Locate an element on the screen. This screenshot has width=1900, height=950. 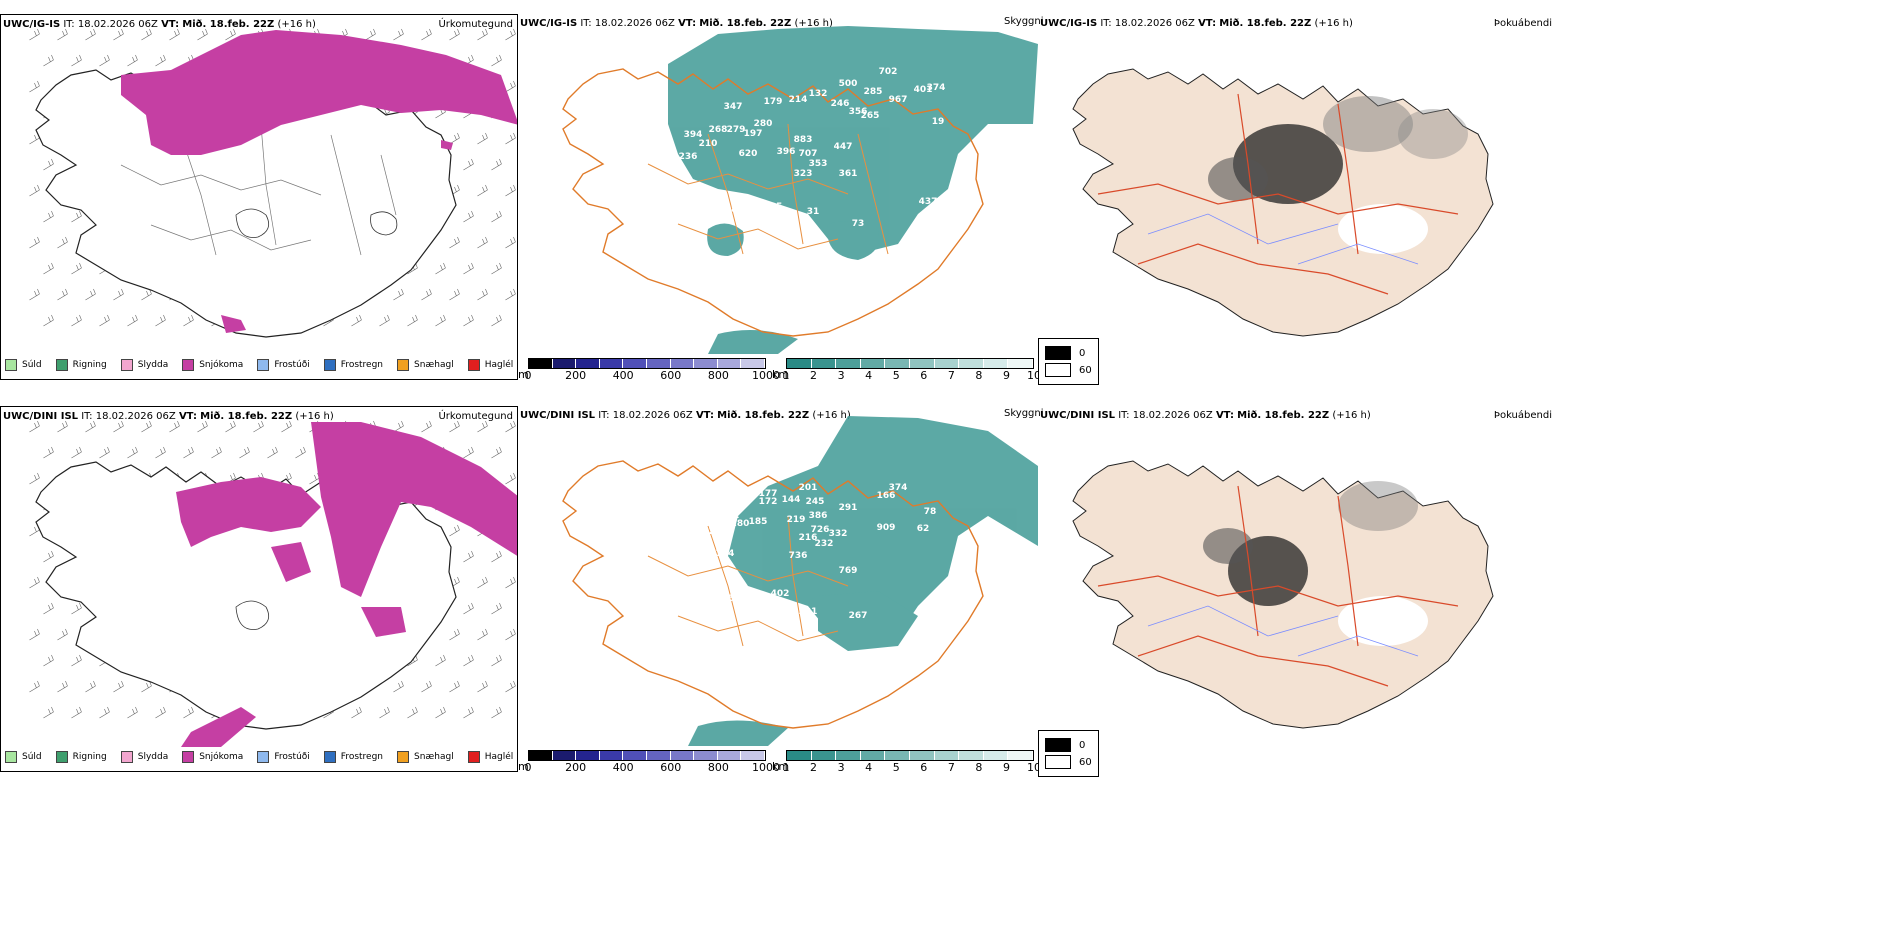
cloud-base-label: 279 is located at coordinates (736, 130).